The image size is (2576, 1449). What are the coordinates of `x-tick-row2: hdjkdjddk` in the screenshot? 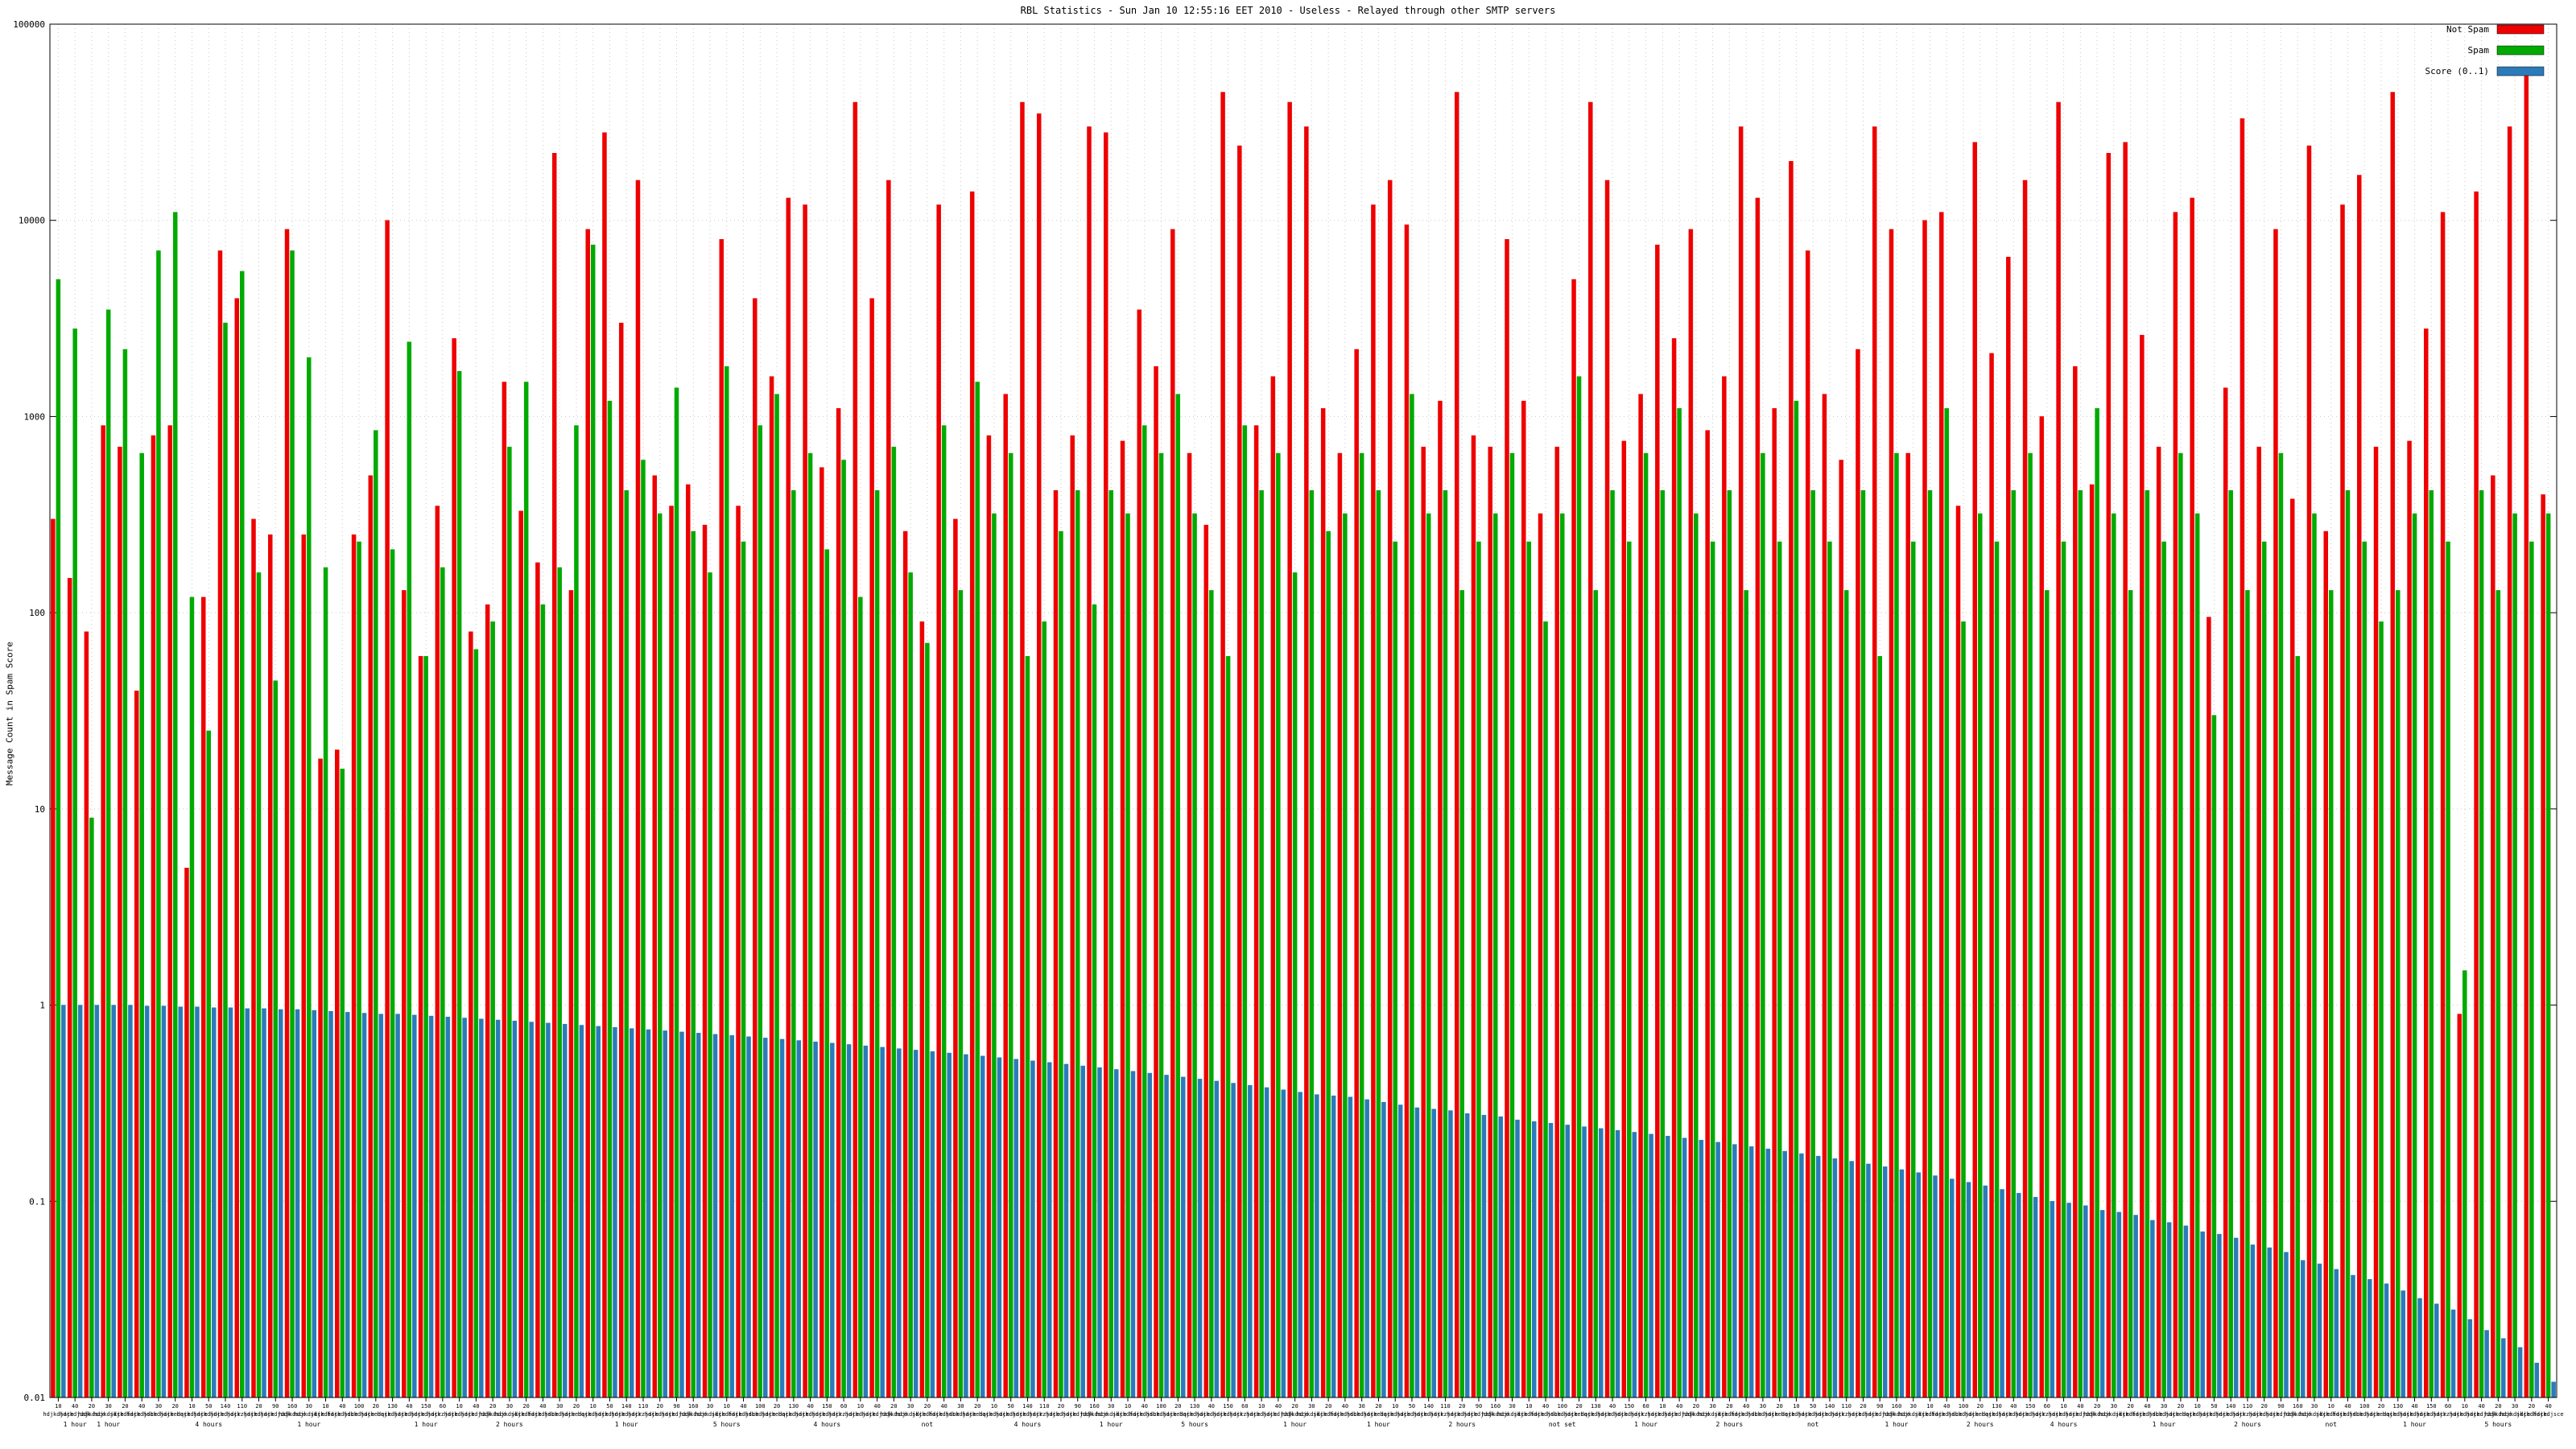 It's located at (2482, 1414).